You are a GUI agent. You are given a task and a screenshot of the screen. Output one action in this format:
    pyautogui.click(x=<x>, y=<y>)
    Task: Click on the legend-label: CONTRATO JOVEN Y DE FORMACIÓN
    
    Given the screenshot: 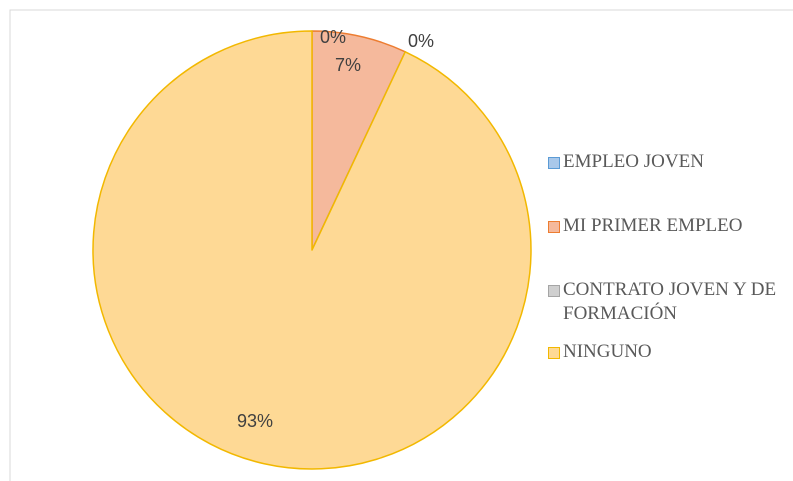 What is the action you would take?
    pyautogui.click(x=670, y=301)
    